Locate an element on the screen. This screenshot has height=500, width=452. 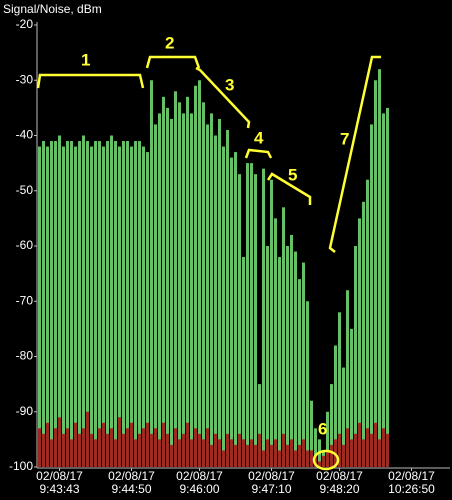
y-tick-label: -40 is located at coordinates (25, 135).